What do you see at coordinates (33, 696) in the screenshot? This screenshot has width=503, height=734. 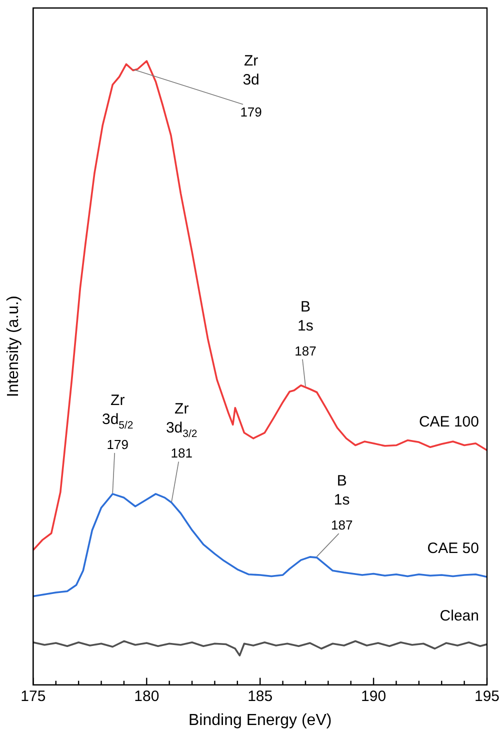 I see `x-tick-label: 175` at bounding box center [33, 696].